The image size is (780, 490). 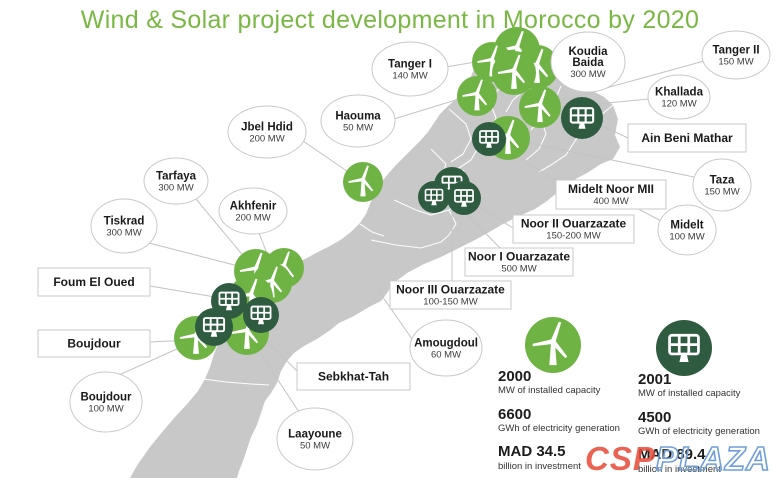 I want to click on wind-turbine-icon, so click(x=553, y=347).